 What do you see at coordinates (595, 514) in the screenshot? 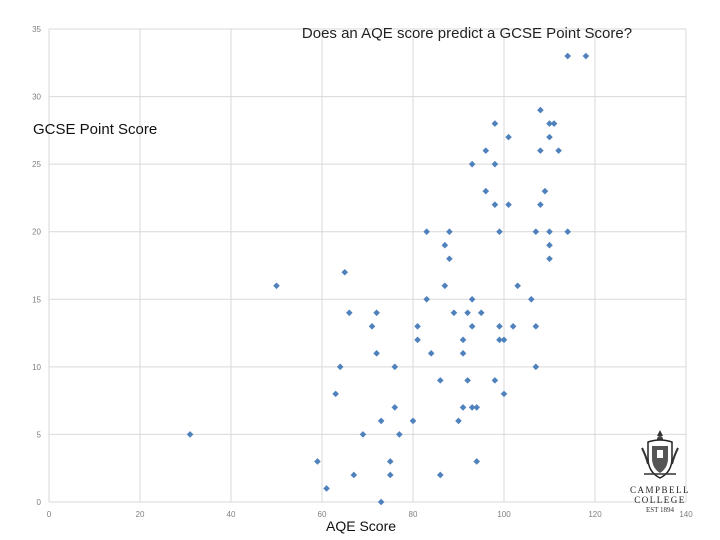
I see `x-tick-label: 120` at bounding box center [595, 514].